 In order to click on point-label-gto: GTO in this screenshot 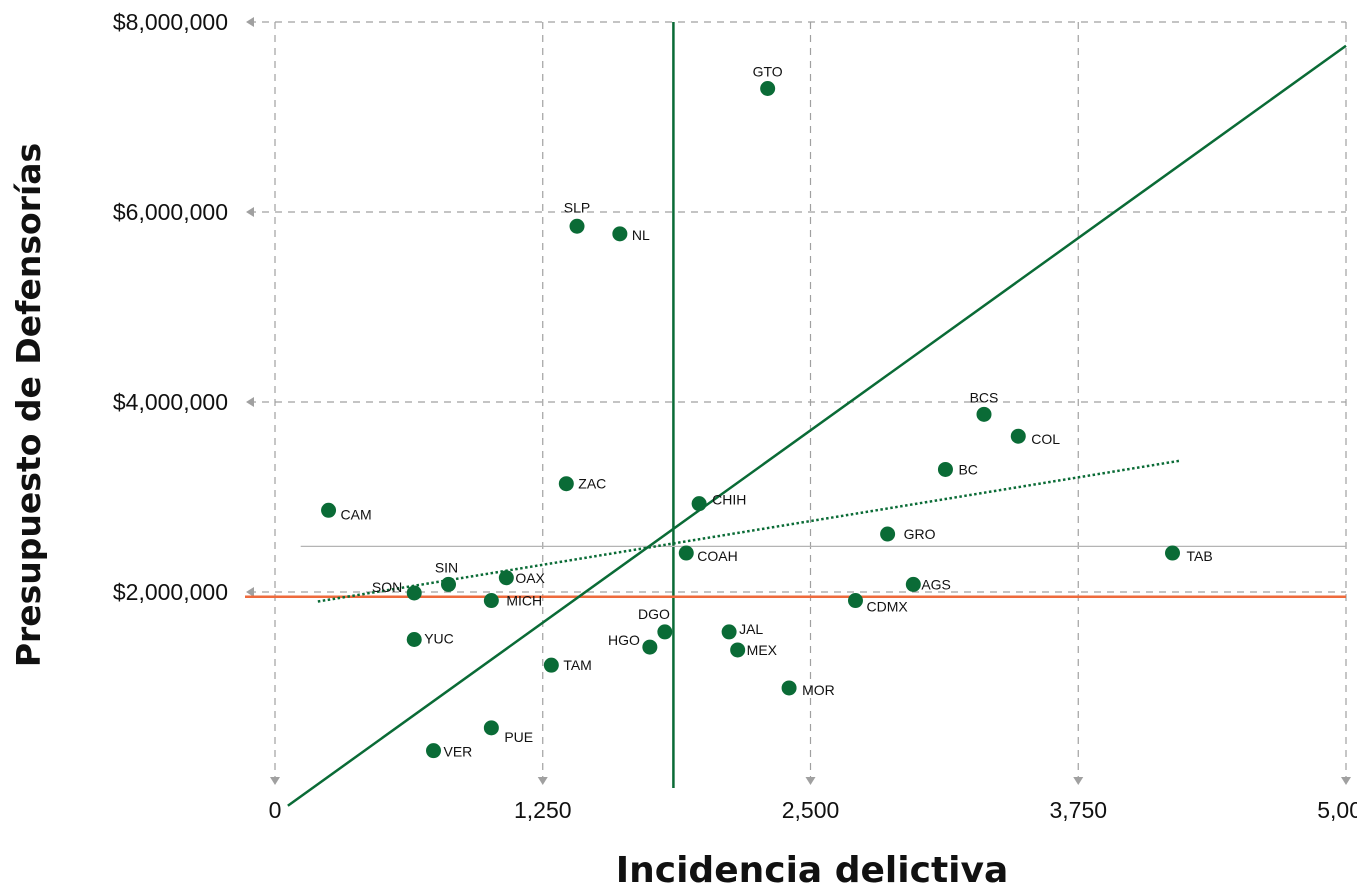, I will do `click(768, 72)`.